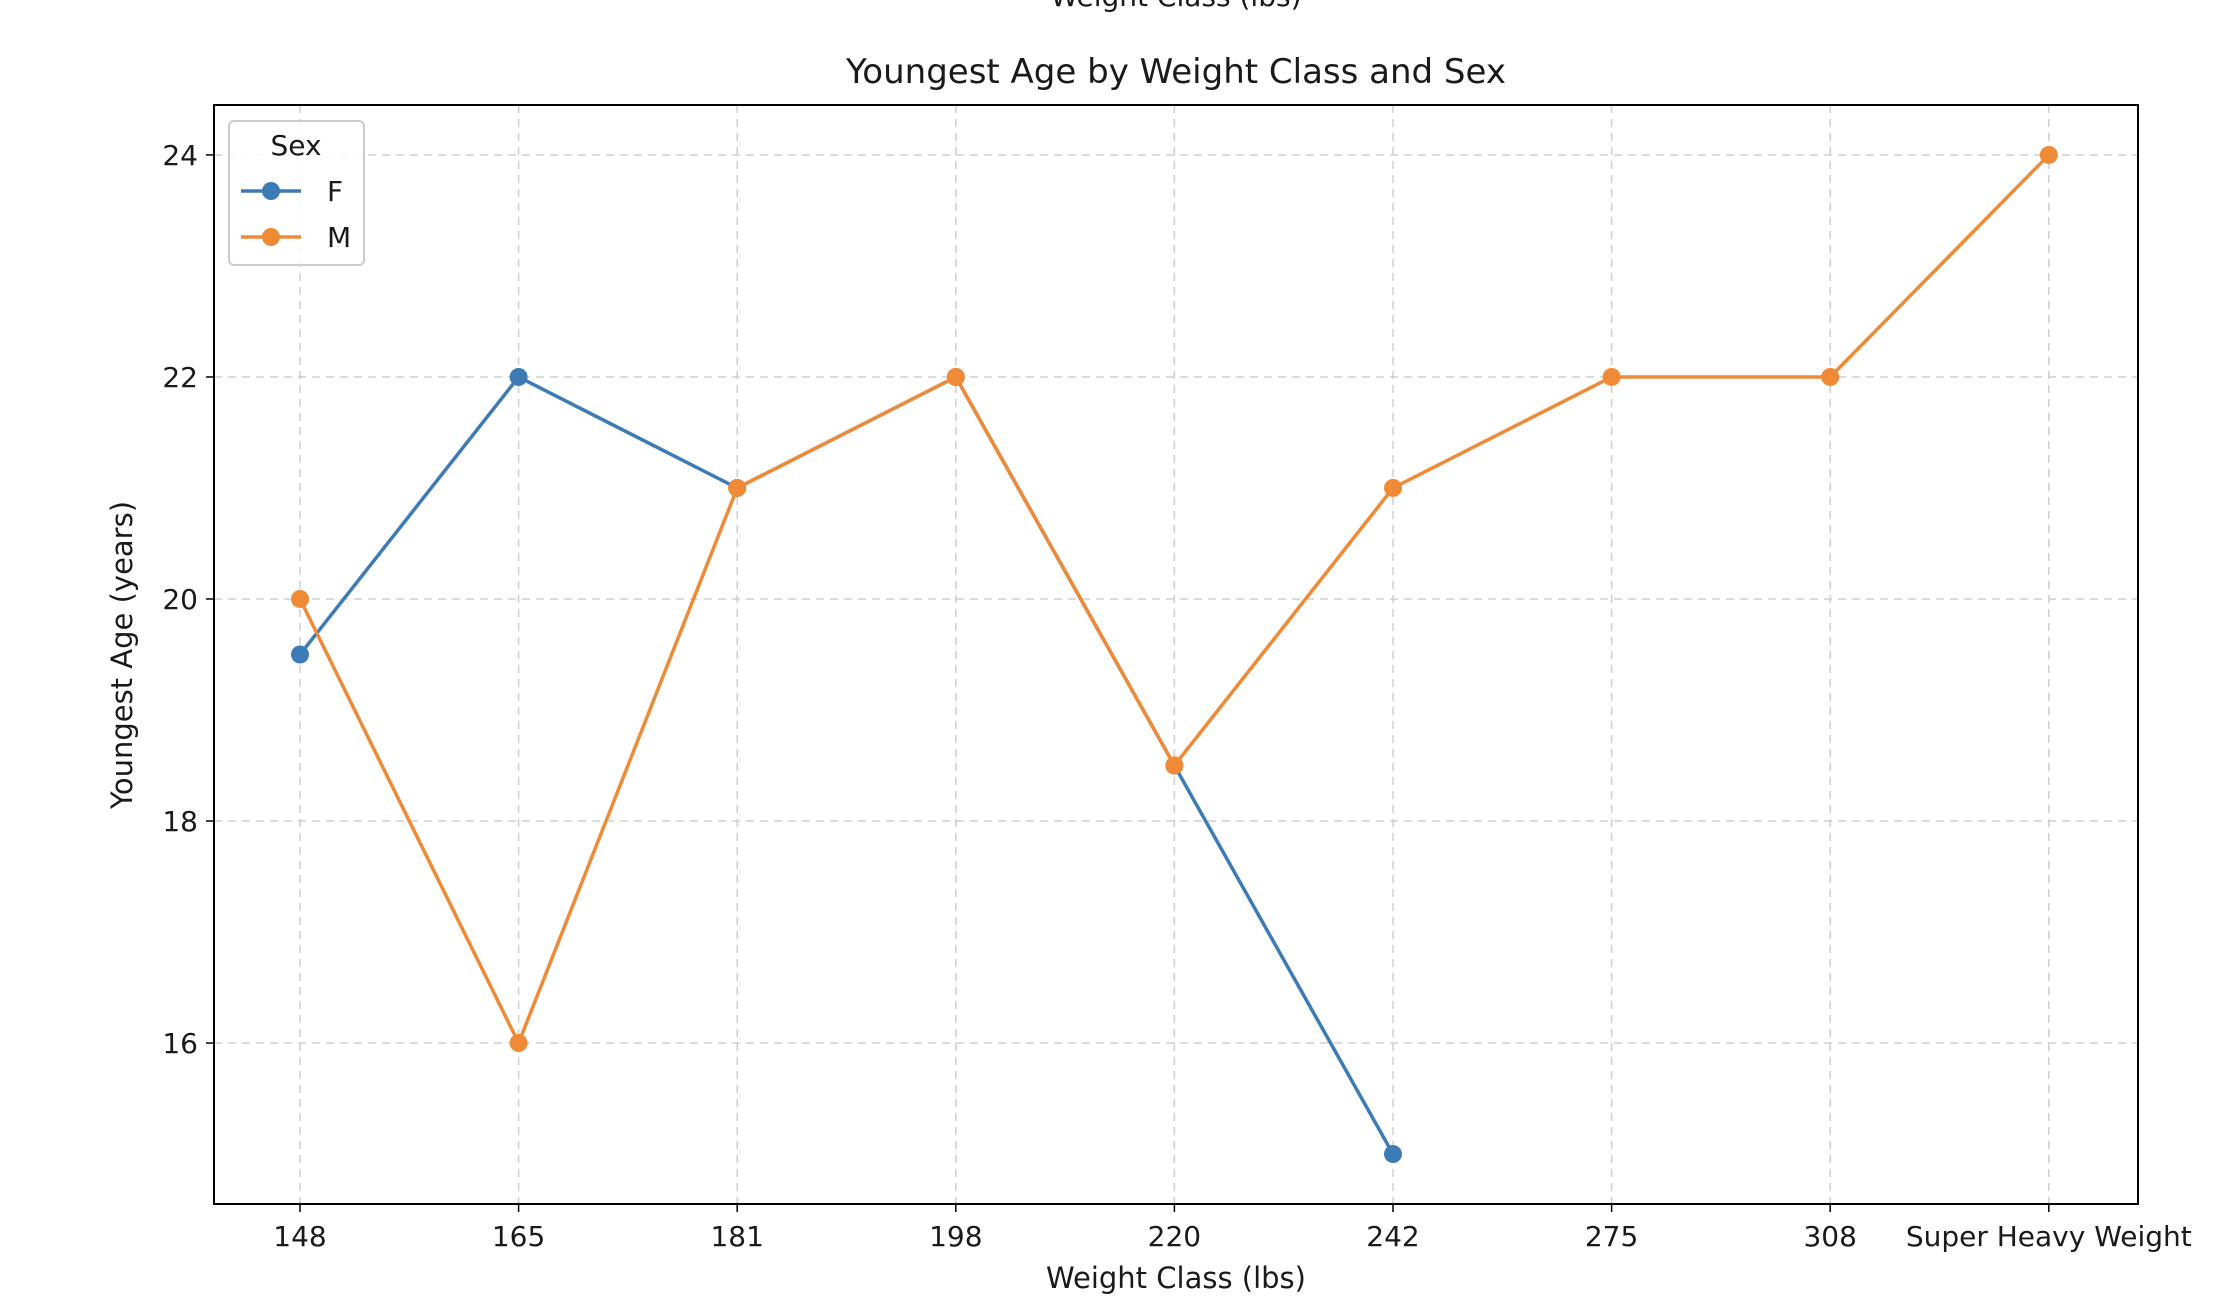 The height and width of the screenshot is (1312, 2220). What do you see at coordinates (2049, 1236) in the screenshot?
I see `x-tick-label: Super Heavy Weight` at bounding box center [2049, 1236].